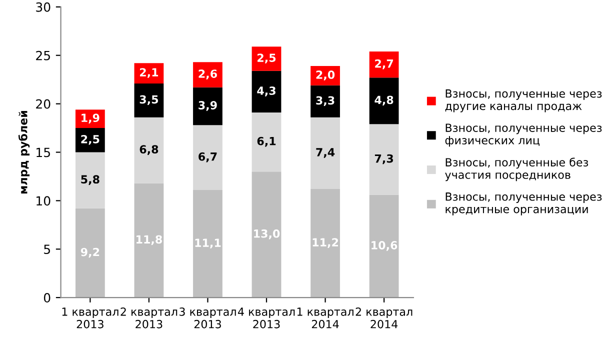 Image resolution: width=608 pixels, height=346 pixels. Describe the element at coordinates (266, 318) in the screenshot. I see `x-tick-label: 4 квартал 2013` at that location.